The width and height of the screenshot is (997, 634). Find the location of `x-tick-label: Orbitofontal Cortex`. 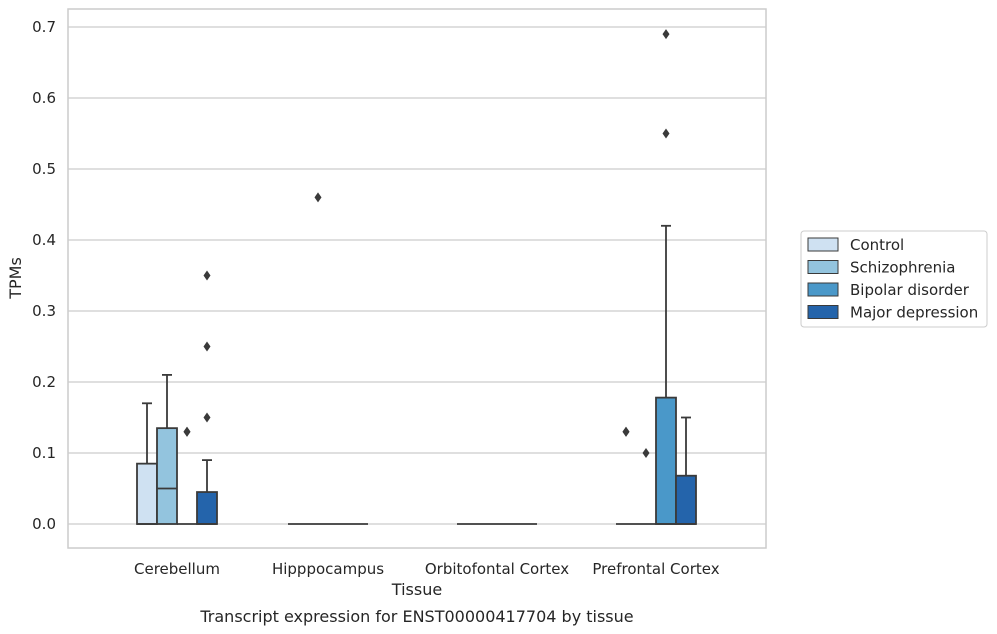

x-tick-label: Orbitofontal Cortex is located at coordinates (497, 569).